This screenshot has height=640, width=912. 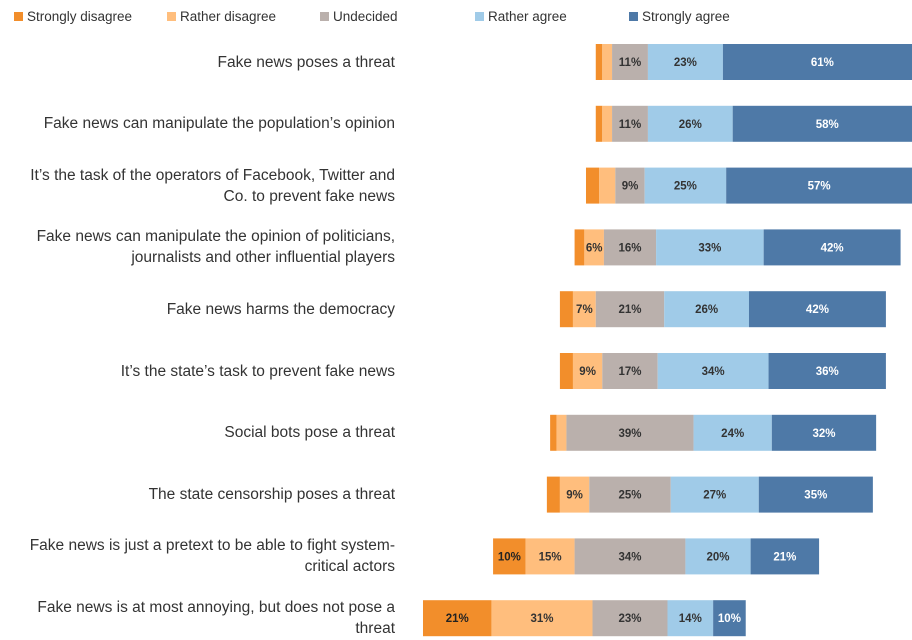 I want to click on data-label: 33%, so click(x=709, y=248).